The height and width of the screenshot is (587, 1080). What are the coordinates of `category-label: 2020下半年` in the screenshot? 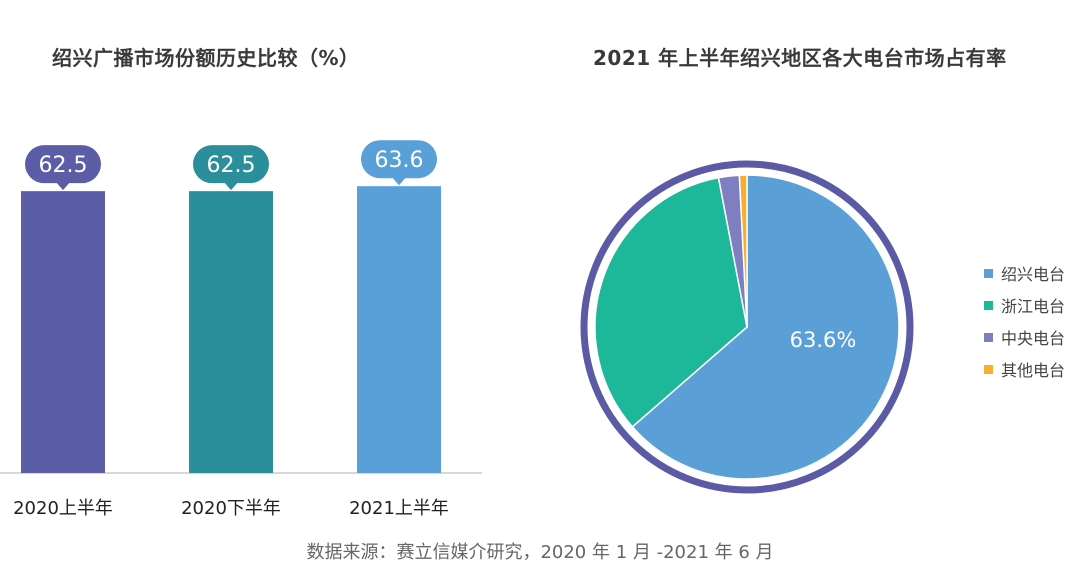 It's located at (231, 508).